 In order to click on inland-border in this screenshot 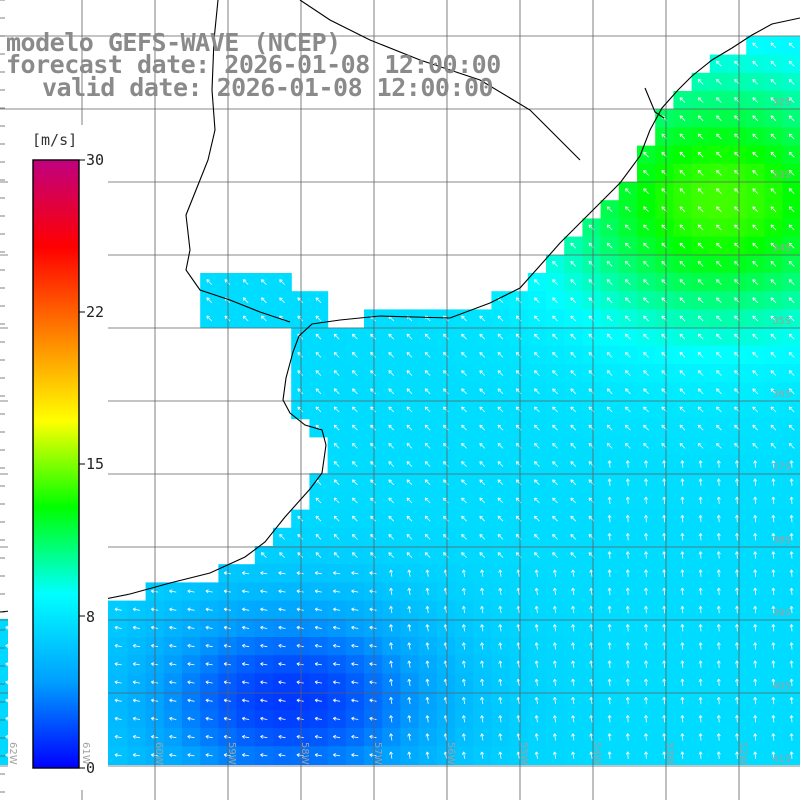, I will do `click(440, 80)`.